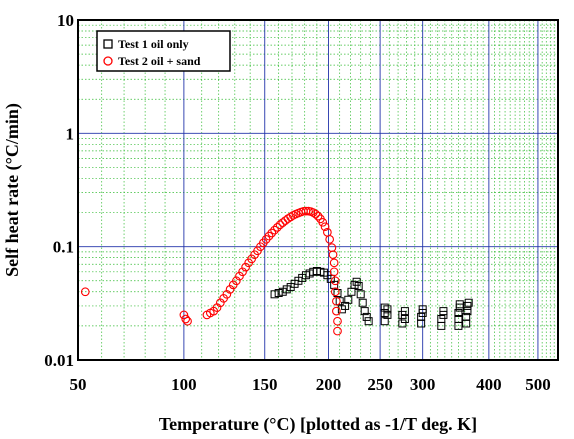 The width and height of the screenshot is (574, 439). Describe the element at coordinates (265, 384) in the screenshot. I see `x-tick-label: 150` at that location.